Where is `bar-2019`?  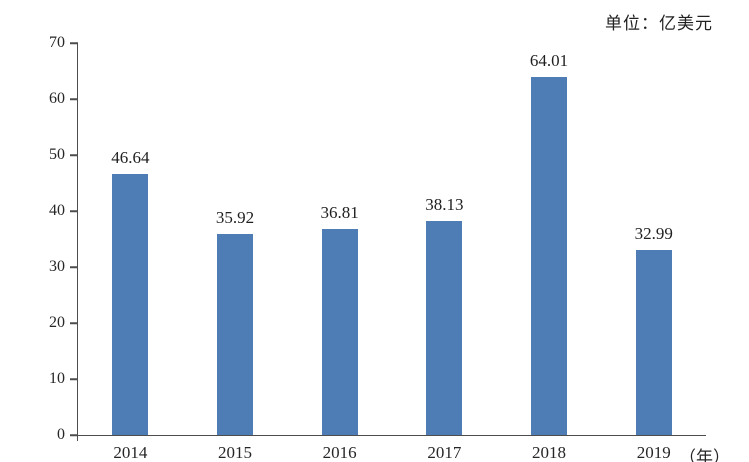
bar-2019 is located at coordinates (653, 342).